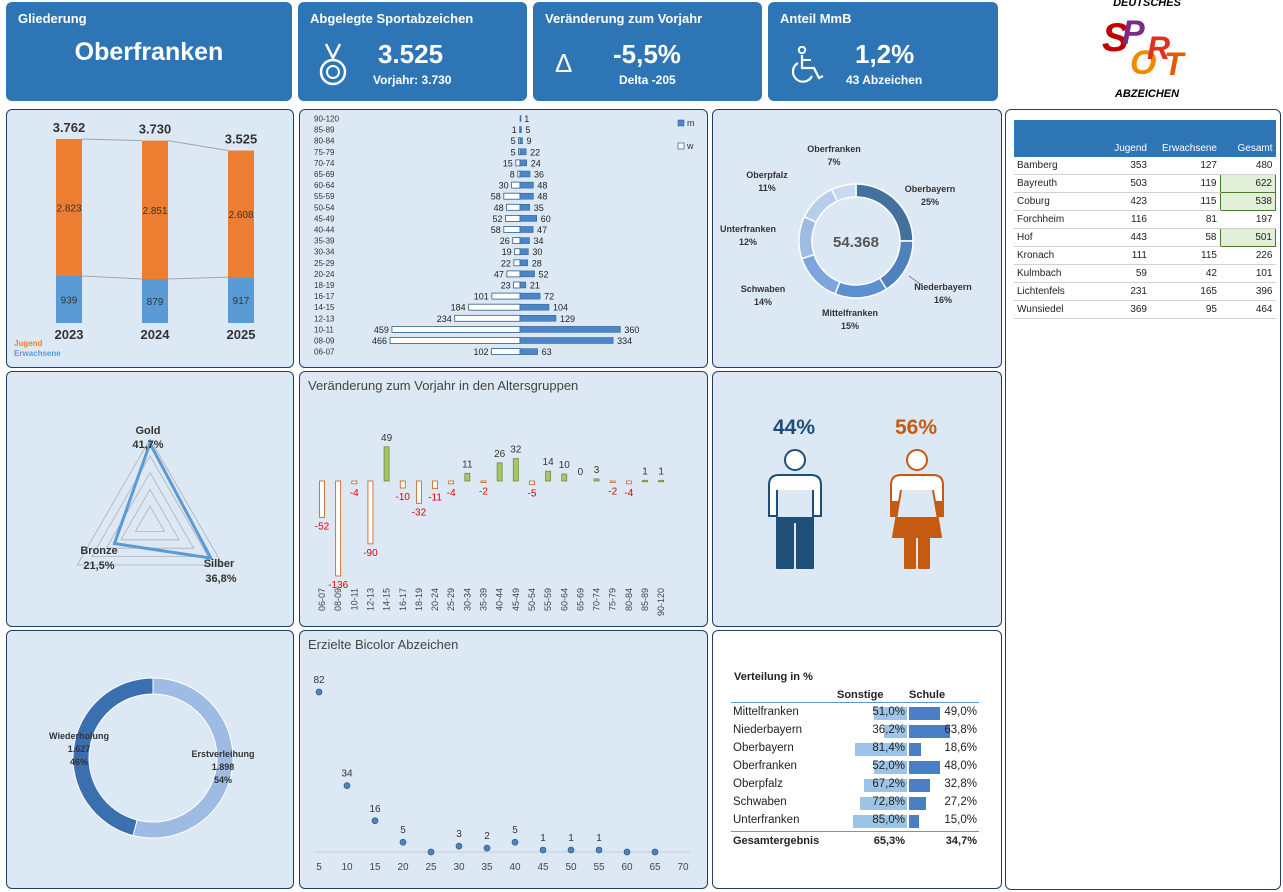 Image resolution: width=1283 pixels, height=892 pixels. What do you see at coordinates (69, 299) in the screenshot?
I see `bar-erwachsene-2023` at bounding box center [69, 299].